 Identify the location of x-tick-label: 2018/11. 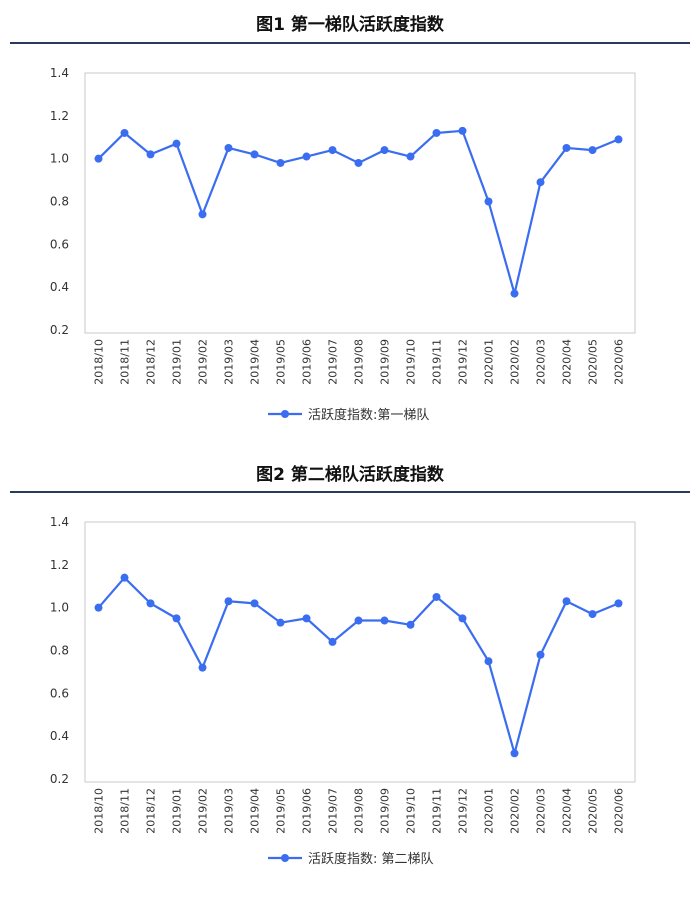
(125, 362).